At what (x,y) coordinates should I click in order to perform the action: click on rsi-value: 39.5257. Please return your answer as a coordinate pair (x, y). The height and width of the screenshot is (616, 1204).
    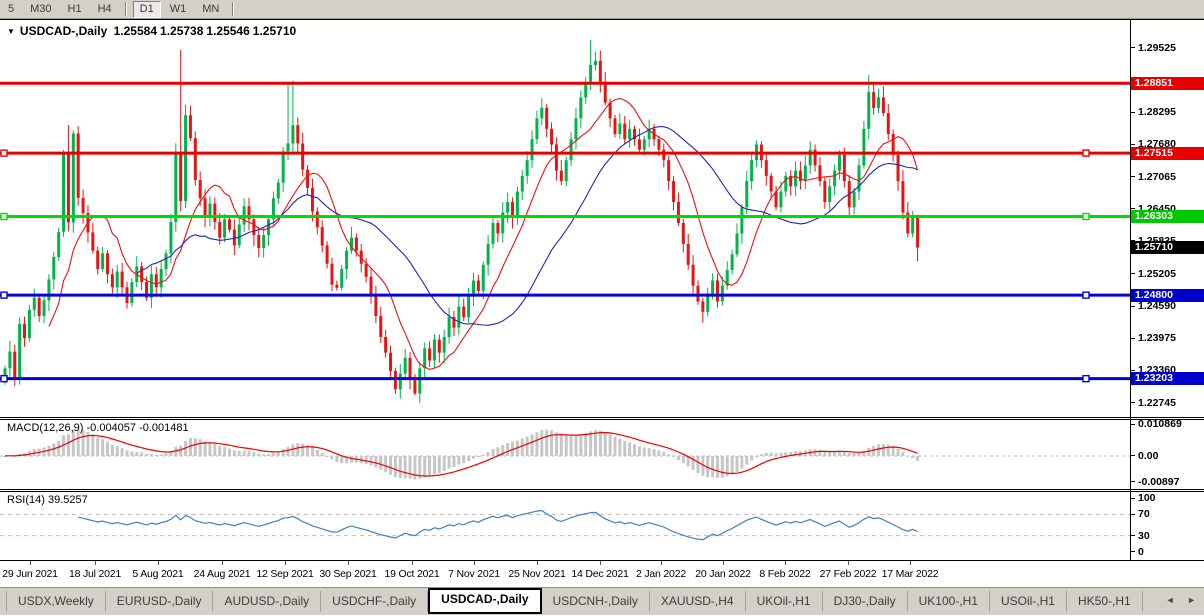
    Looking at the image, I should click on (67, 500).